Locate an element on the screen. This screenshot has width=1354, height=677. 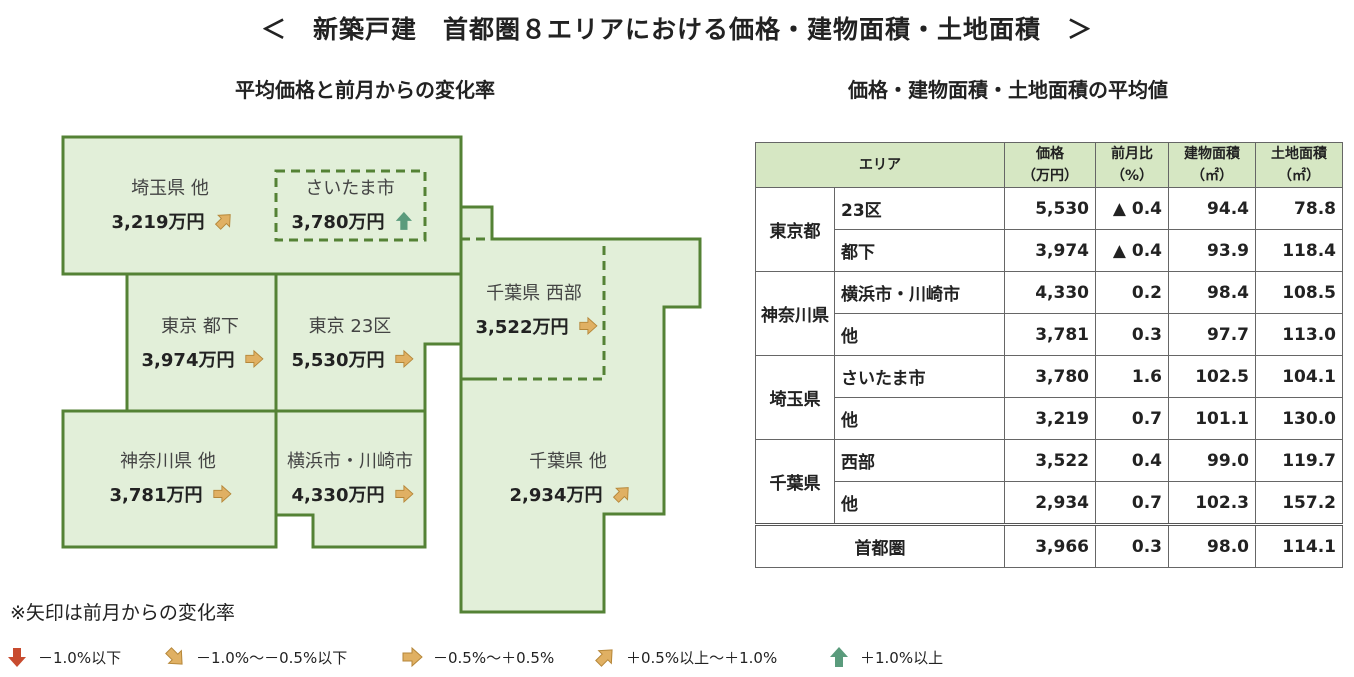
region-name-chiba-west: 千葉県 西部 is located at coordinates (534, 293).